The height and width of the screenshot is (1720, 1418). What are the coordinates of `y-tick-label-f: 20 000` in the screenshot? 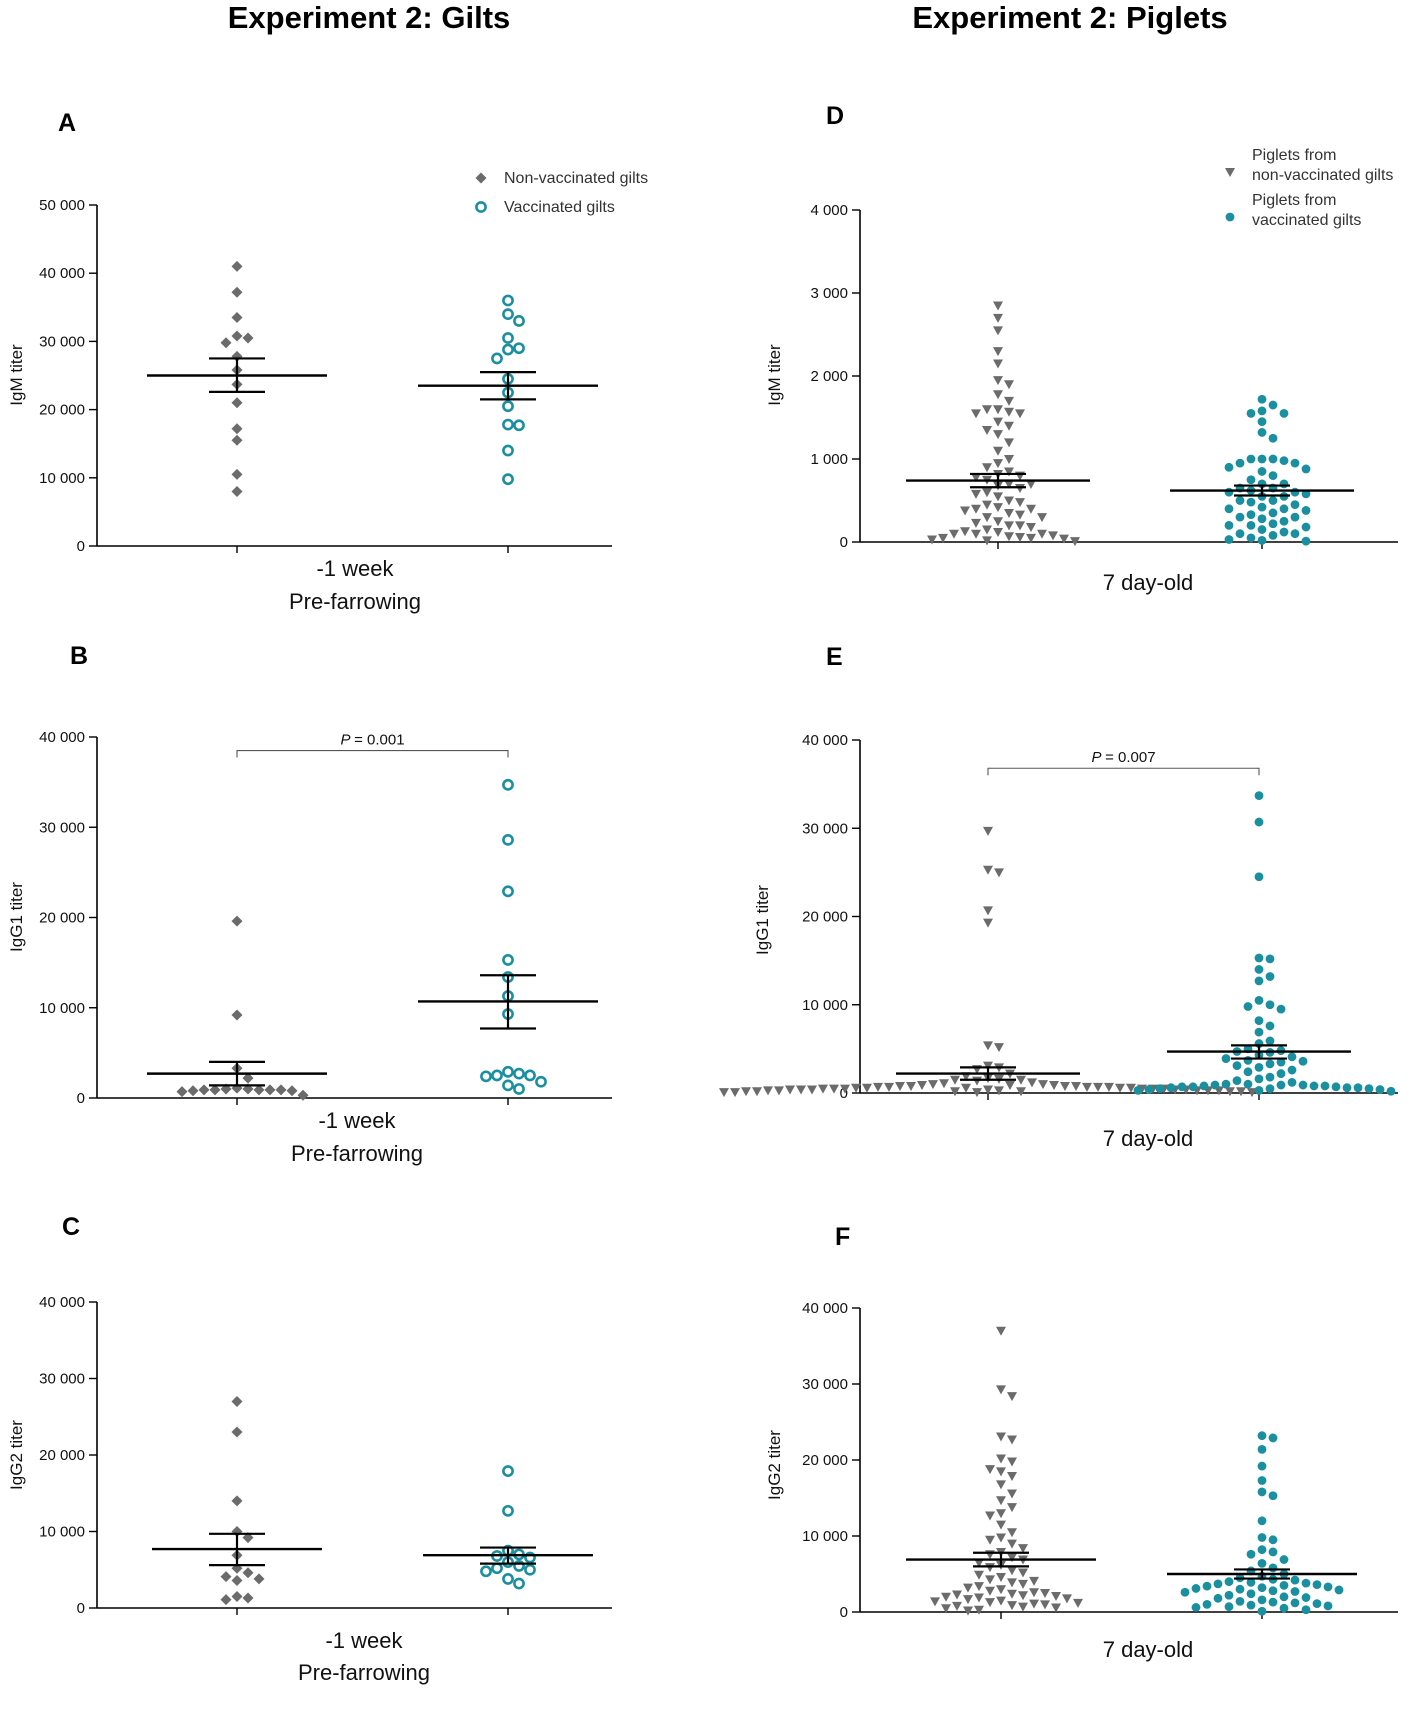 It's located at (825, 1460).